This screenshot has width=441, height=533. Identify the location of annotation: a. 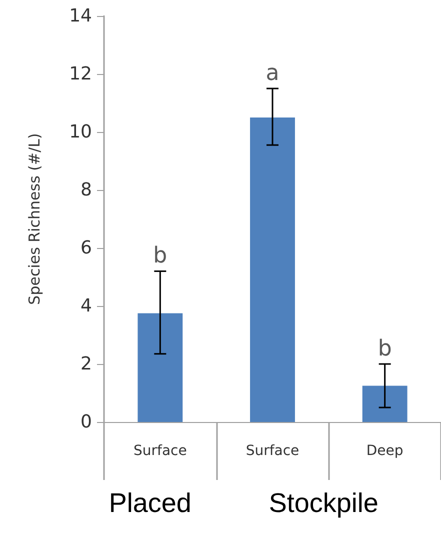
(273, 73).